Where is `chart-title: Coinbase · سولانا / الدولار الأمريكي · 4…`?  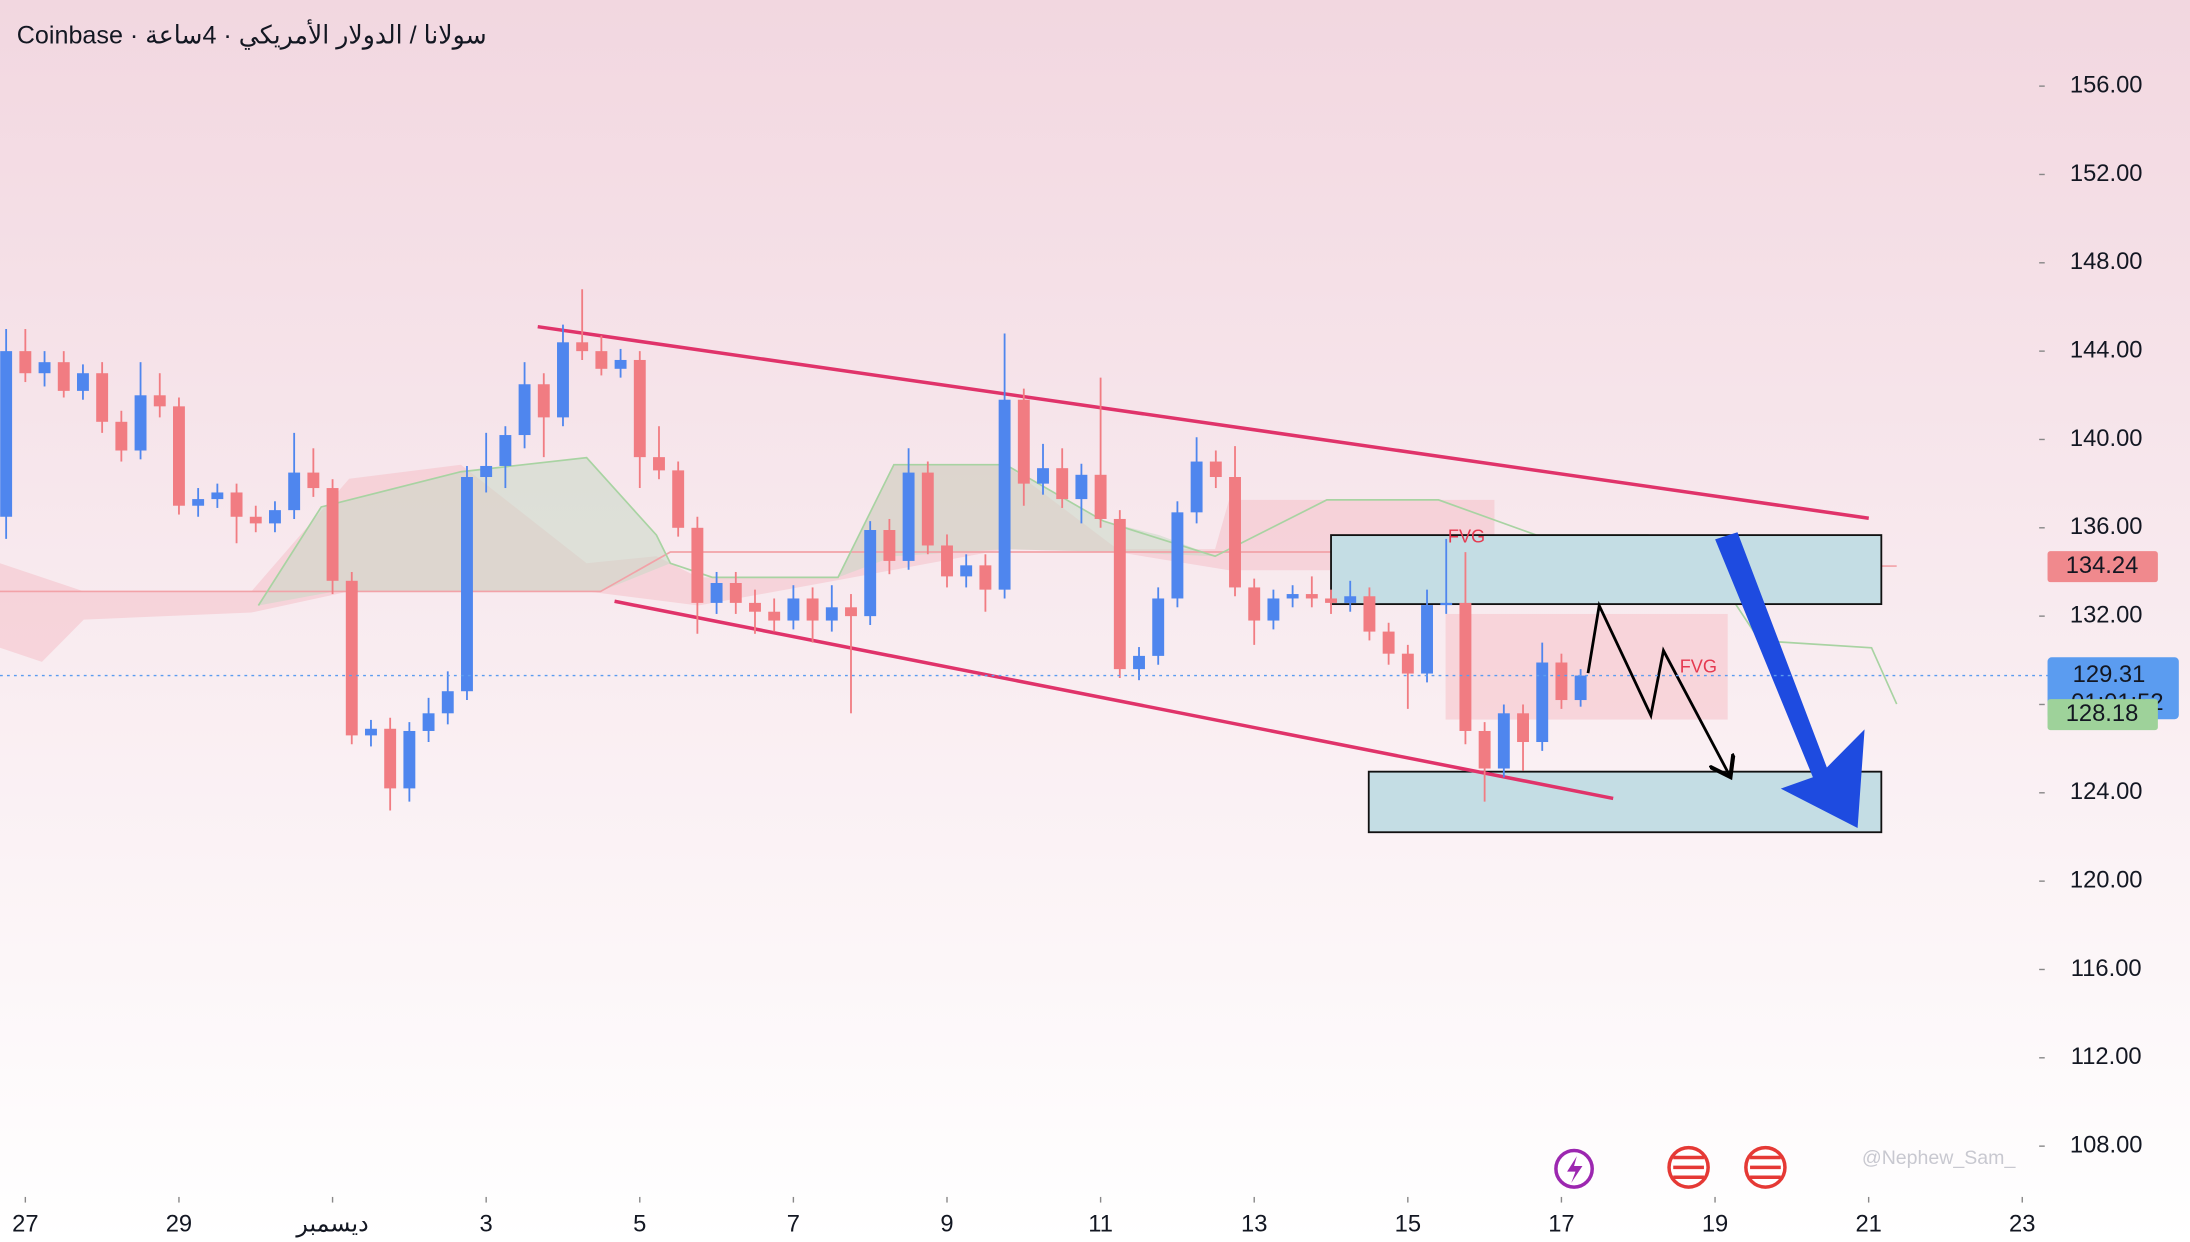 chart-title: Coinbase · سولانا / الدولار الأمريكي · 4… is located at coordinates (252, 34).